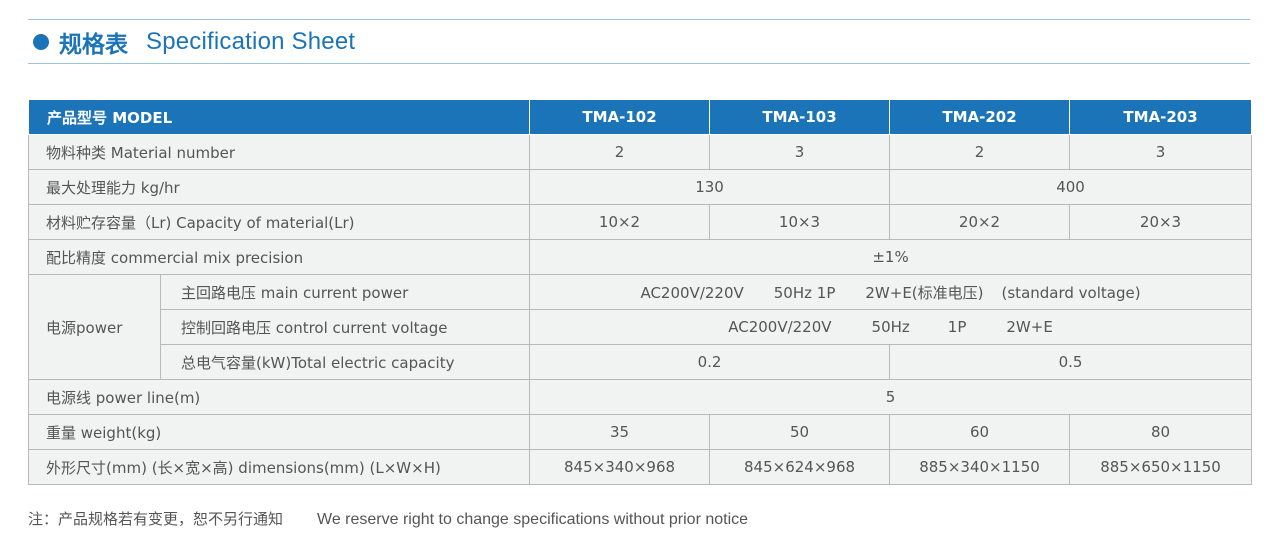 Image resolution: width=1279 pixels, height=556 pixels. I want to click on footnote-cn: 注：产品规格若有变更，恕不另行通知, so click(156, 519).